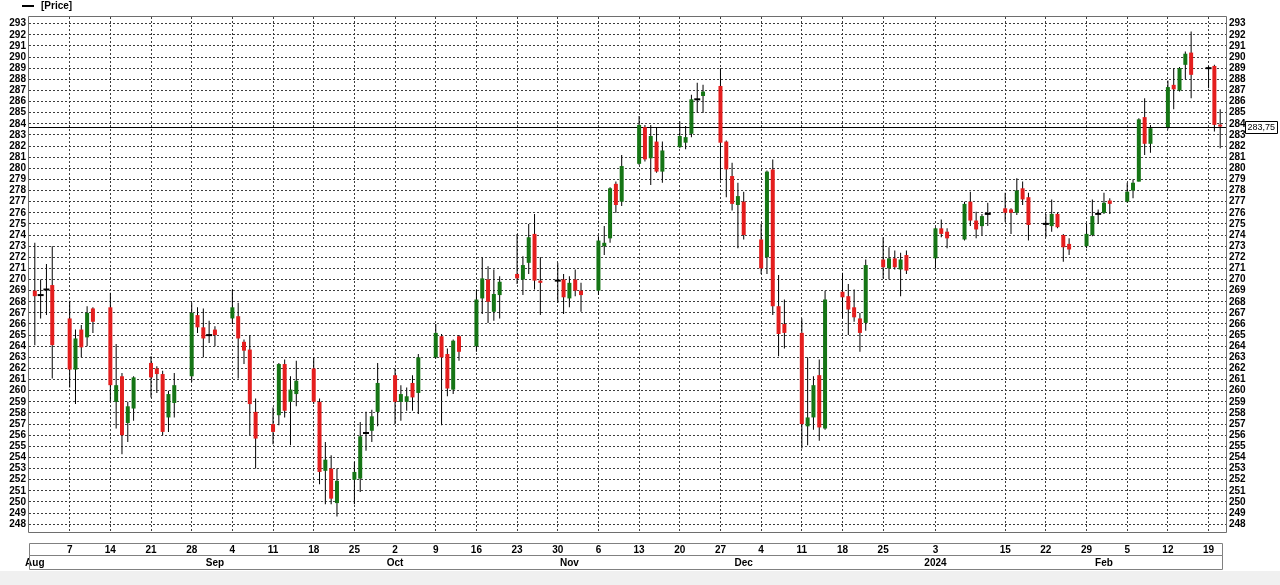 This screenshot has width=1280, height=585. I want to click on y-tick-label: 289, so click(18, 67).